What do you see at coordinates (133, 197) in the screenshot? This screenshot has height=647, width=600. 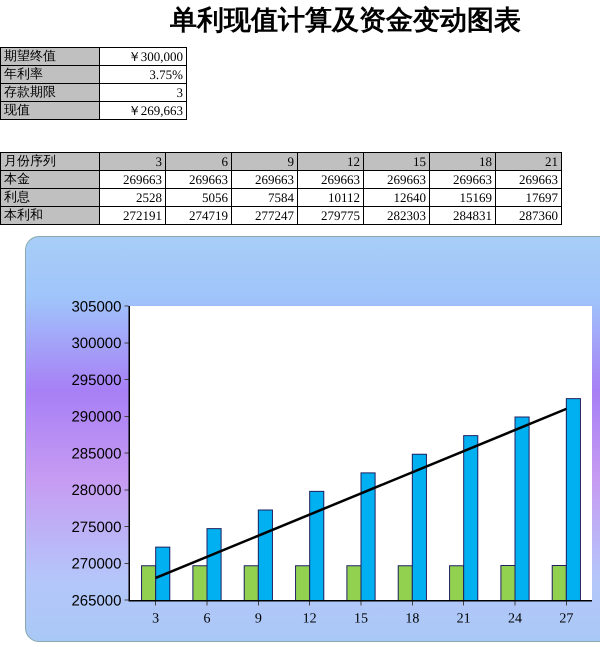 I see `text: 2528` at bounding box center [133, 197].